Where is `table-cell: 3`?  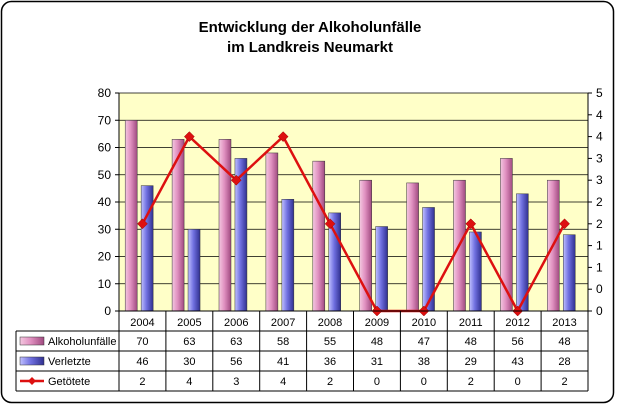 table-cell: 3 is located at coordinates (236, 382).